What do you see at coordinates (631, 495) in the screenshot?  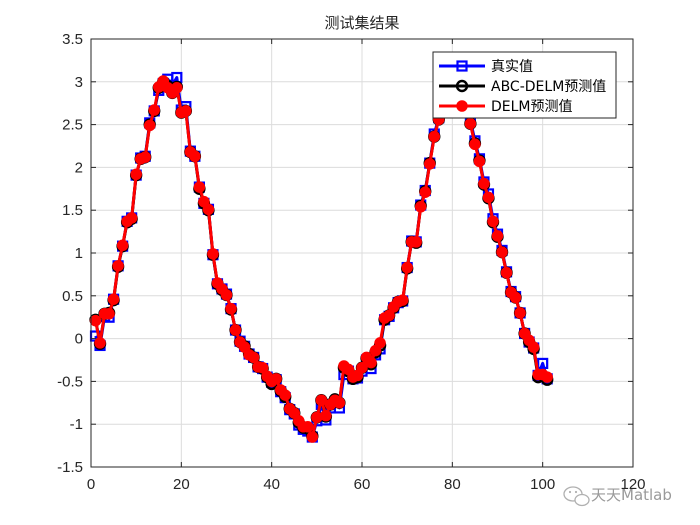 I see `watermark-text: 天天Matlab` at bounding box center [631, 495].